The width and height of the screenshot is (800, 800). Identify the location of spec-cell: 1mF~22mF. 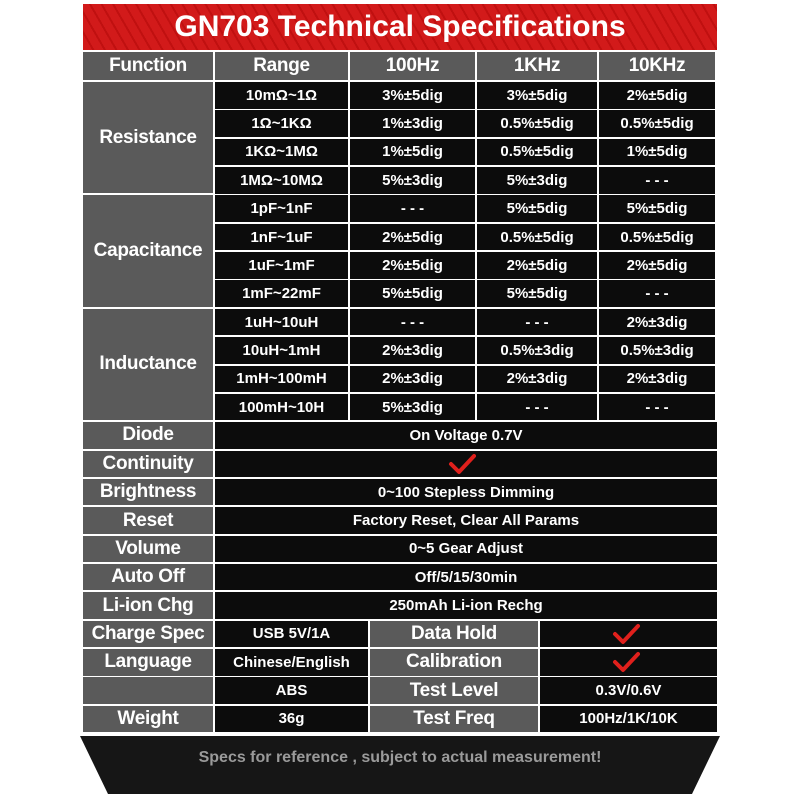
(281, 293).